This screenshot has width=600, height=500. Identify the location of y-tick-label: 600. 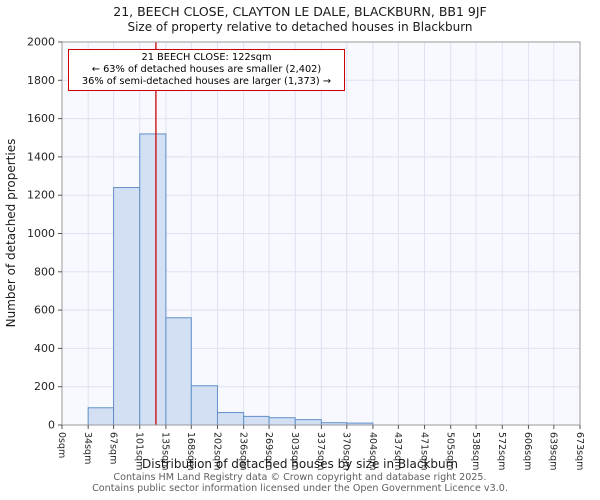
(44, 310).